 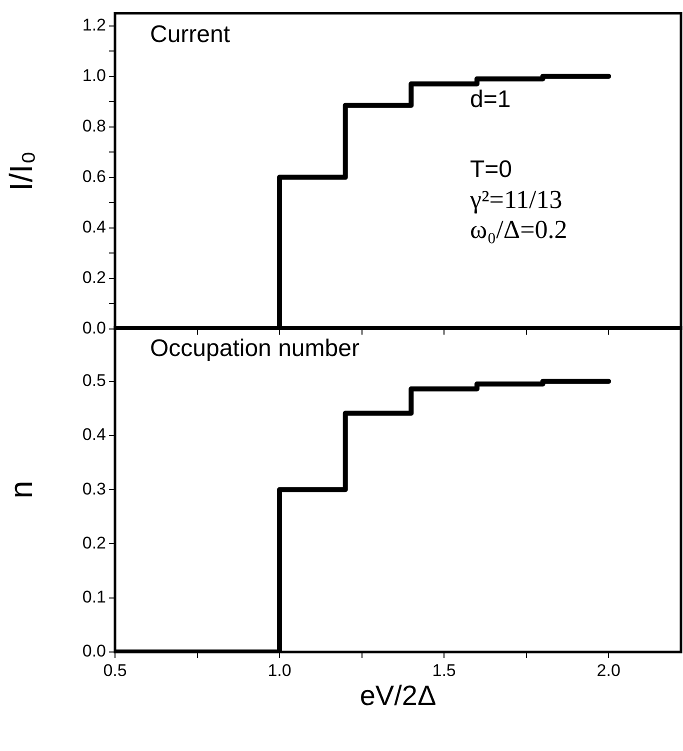 I want to click on x-tick-label: 1.5, so click(x=444, y=670).